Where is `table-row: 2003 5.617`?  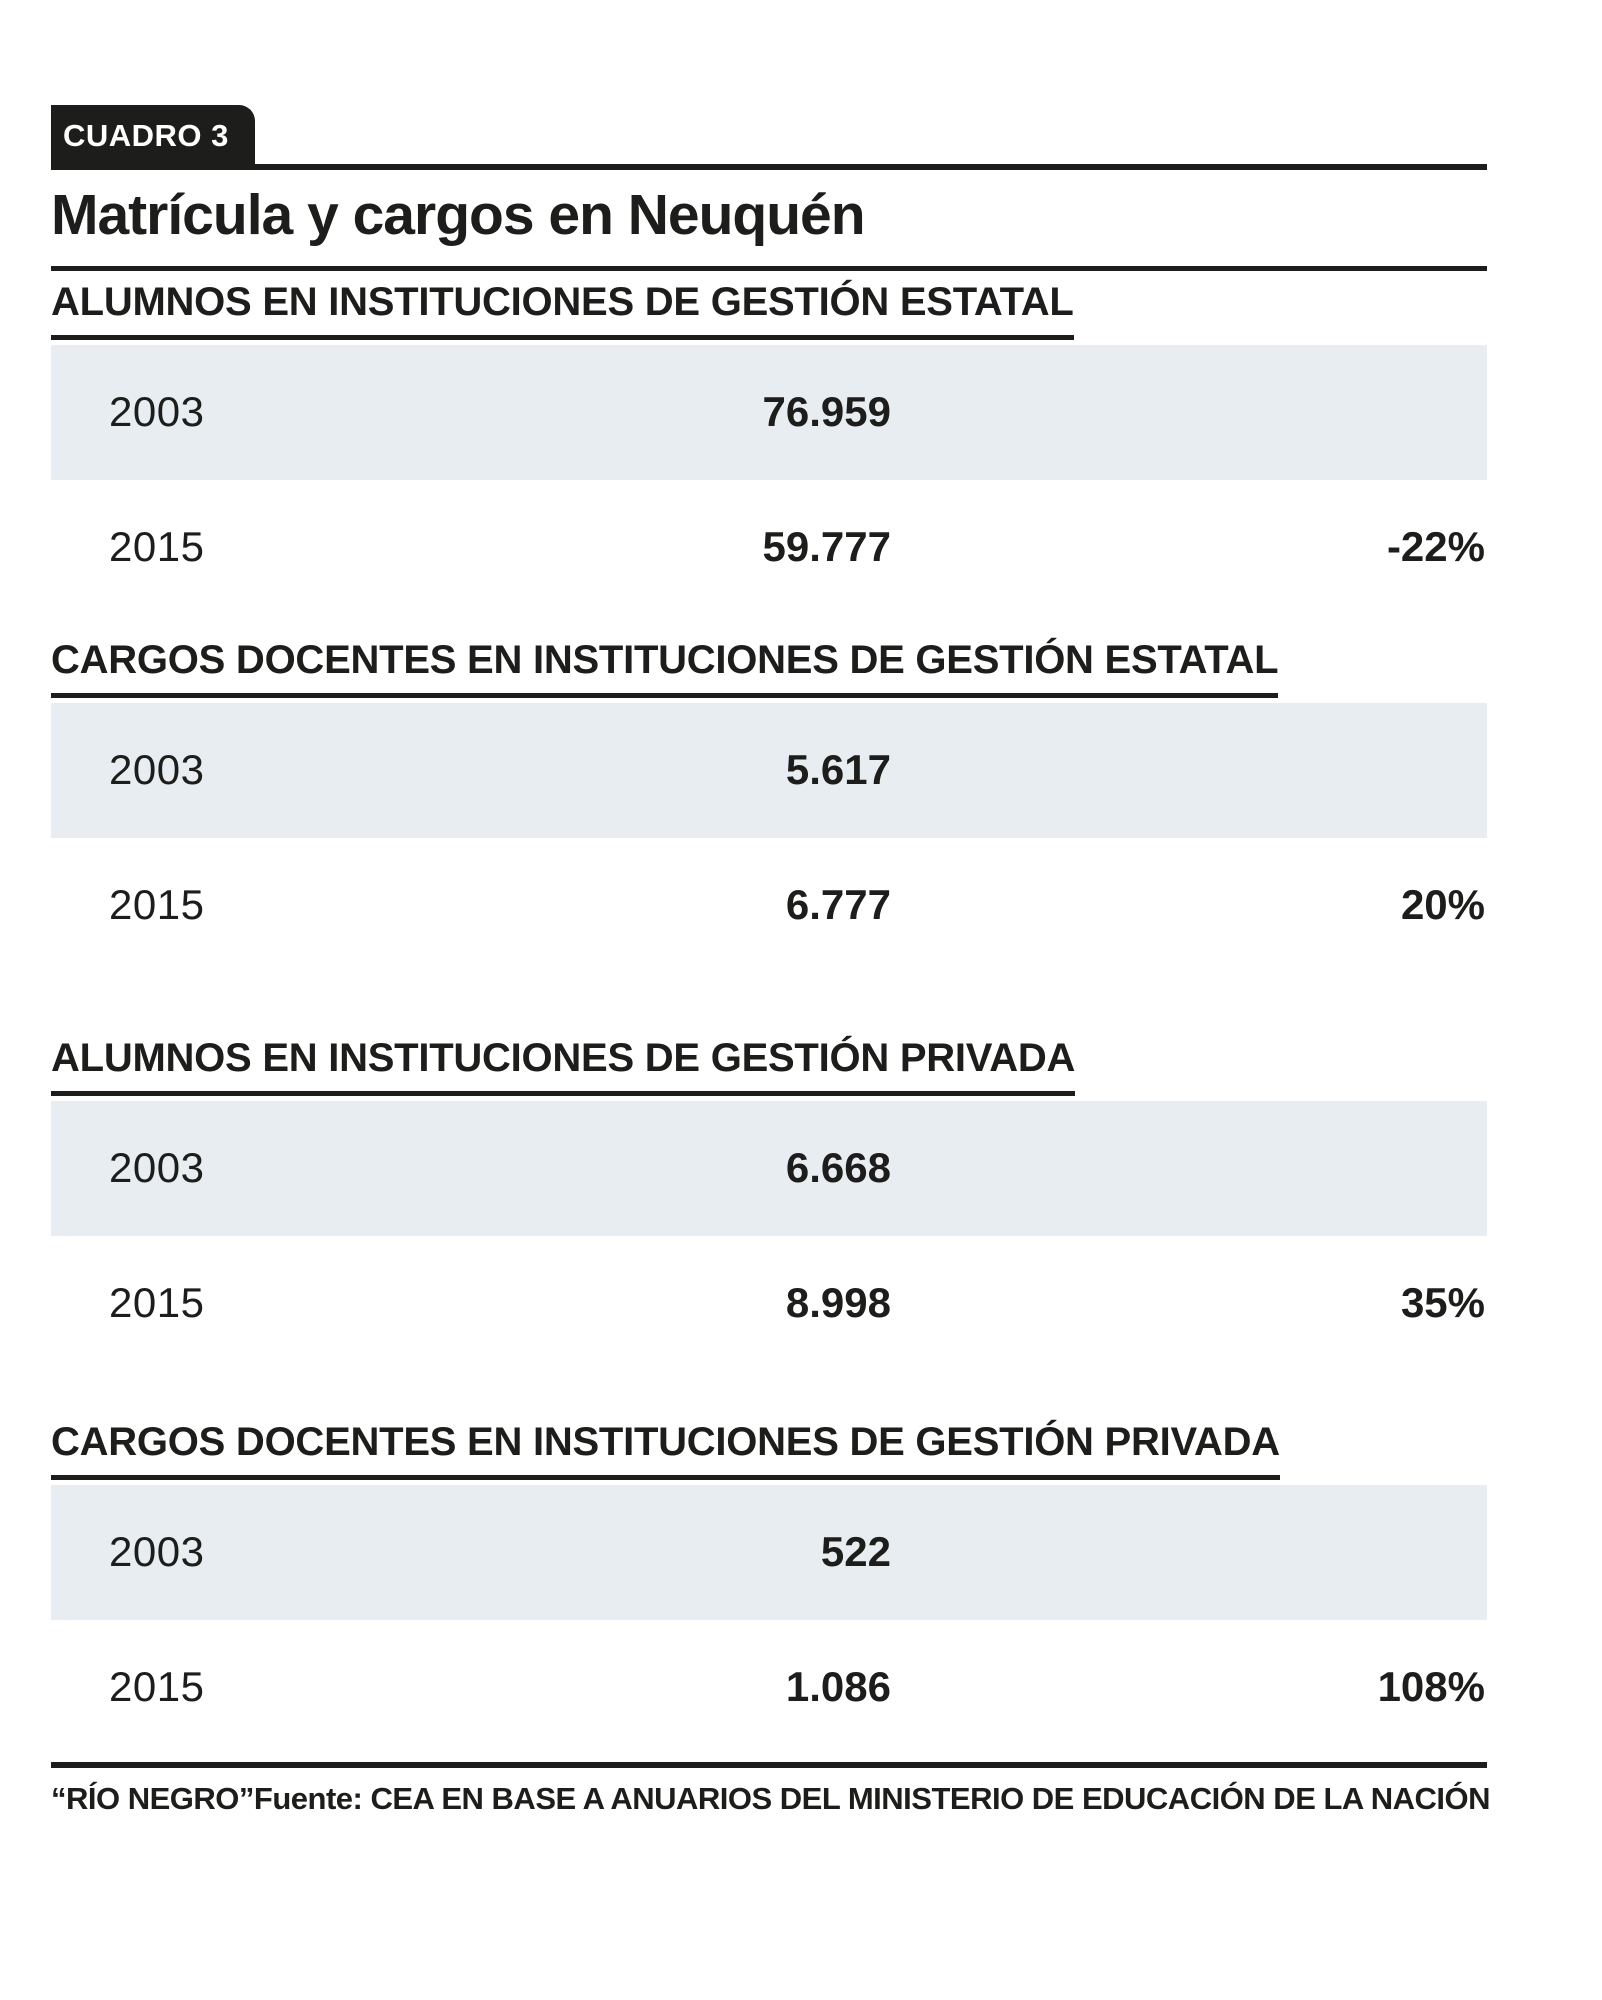
table-row: 2003 5.617 is located at coordinates (769, 770).